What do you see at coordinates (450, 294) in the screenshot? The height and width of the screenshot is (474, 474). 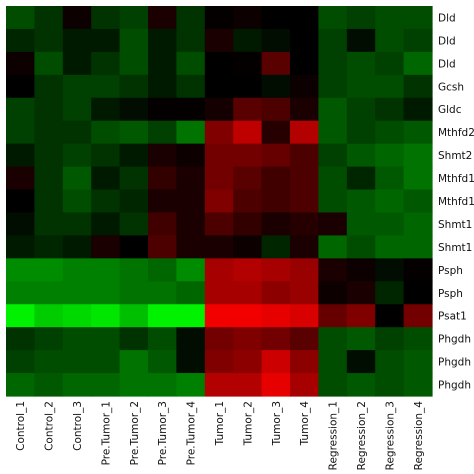 I see `row-label: Psph` at bounding box center [450, 294].